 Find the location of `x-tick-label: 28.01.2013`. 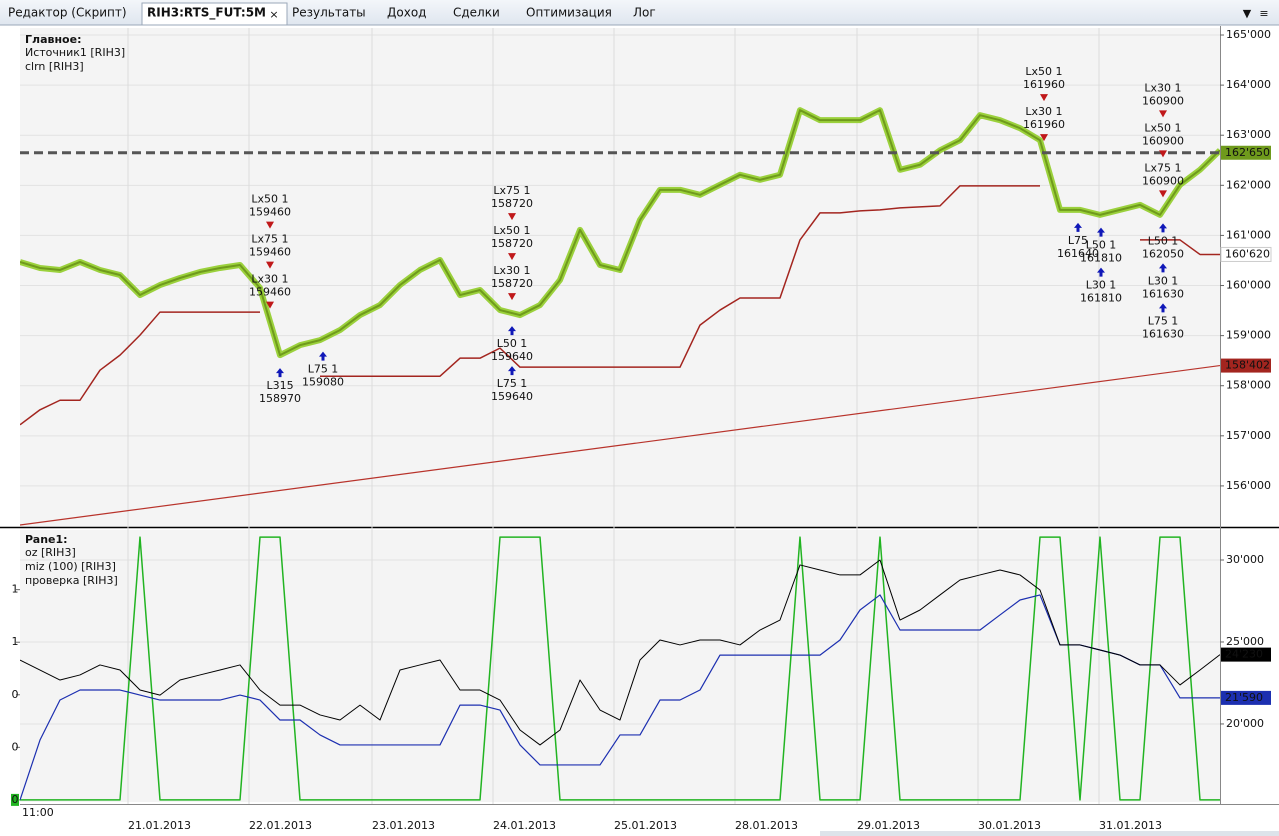

x-tick-label: 28.01.2013 is located at coordinates (766, 825).